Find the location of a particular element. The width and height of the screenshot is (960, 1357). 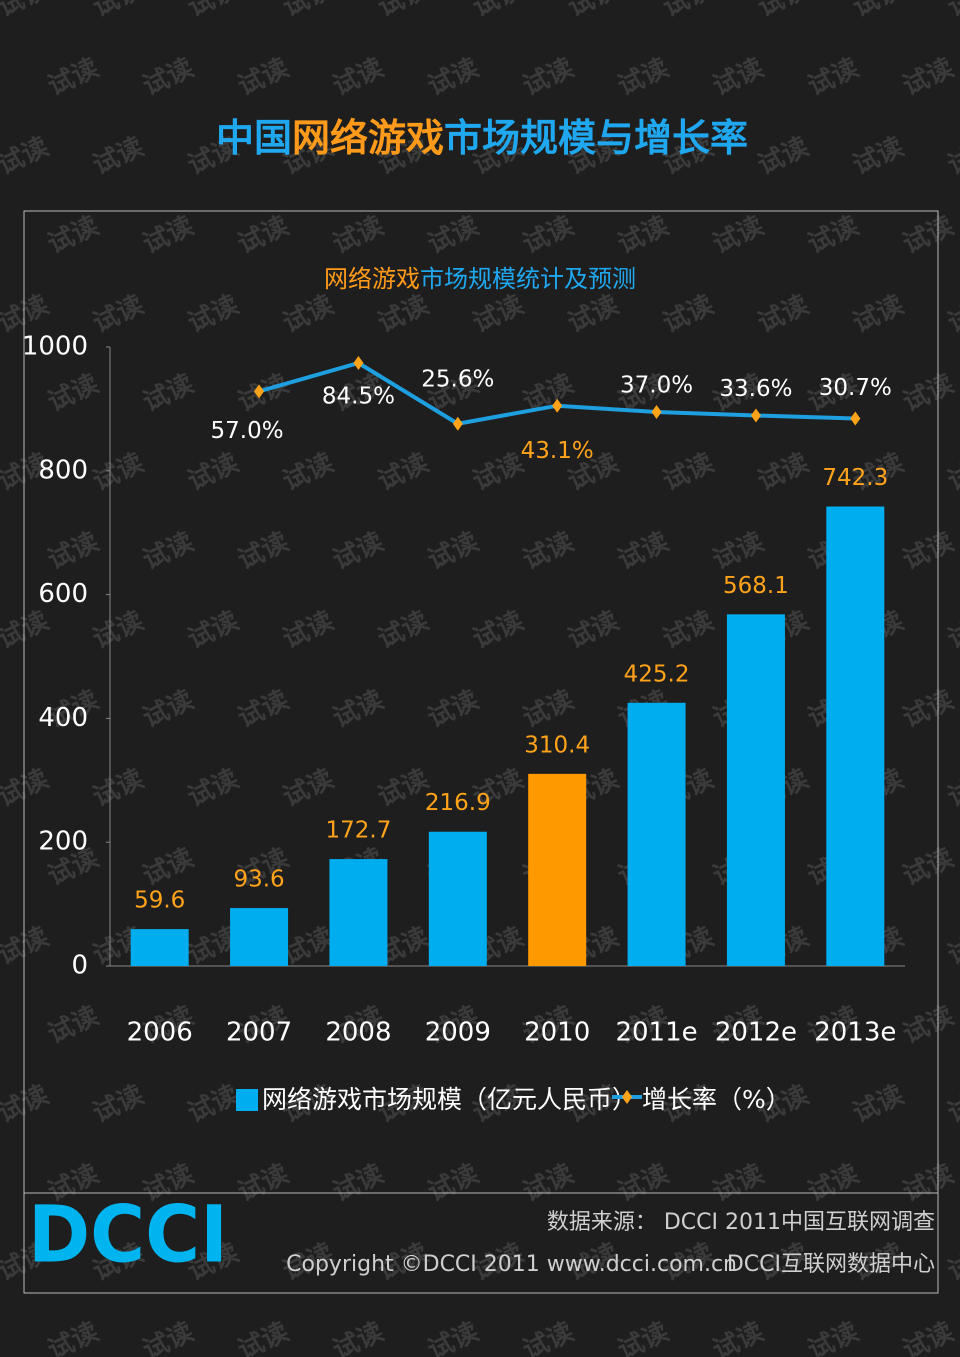

bar-value-label: 742.3 is located at coordinates (855, 478).